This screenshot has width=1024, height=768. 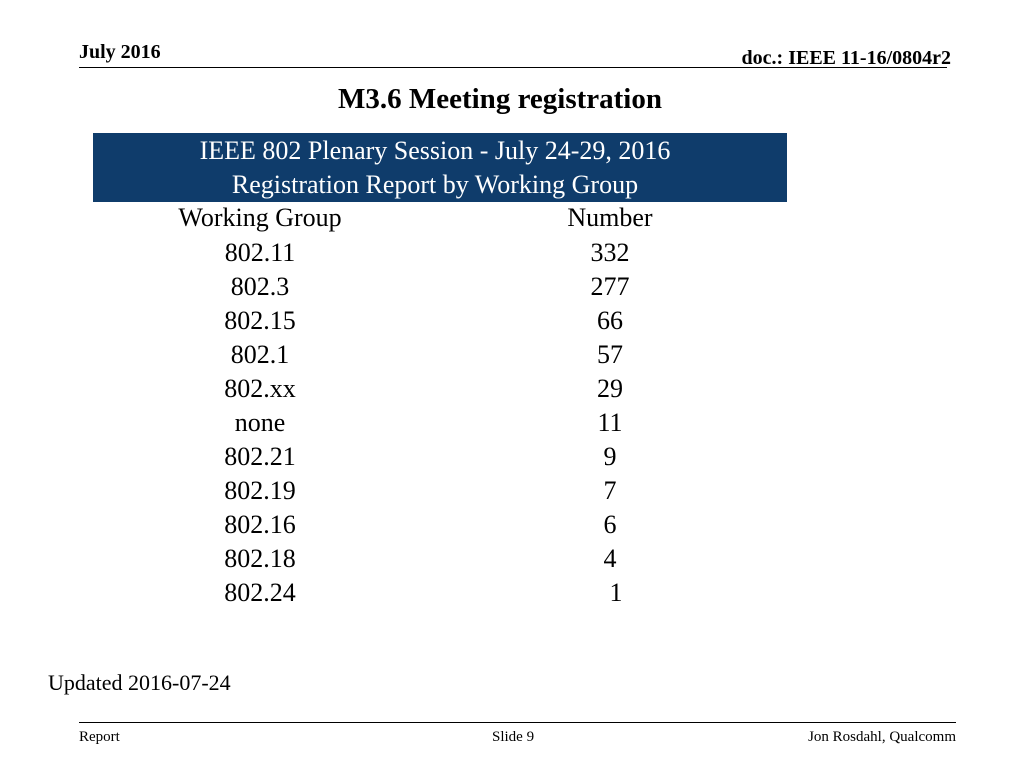 I want to click on number-cell: 9, so click(x=610, y=456).